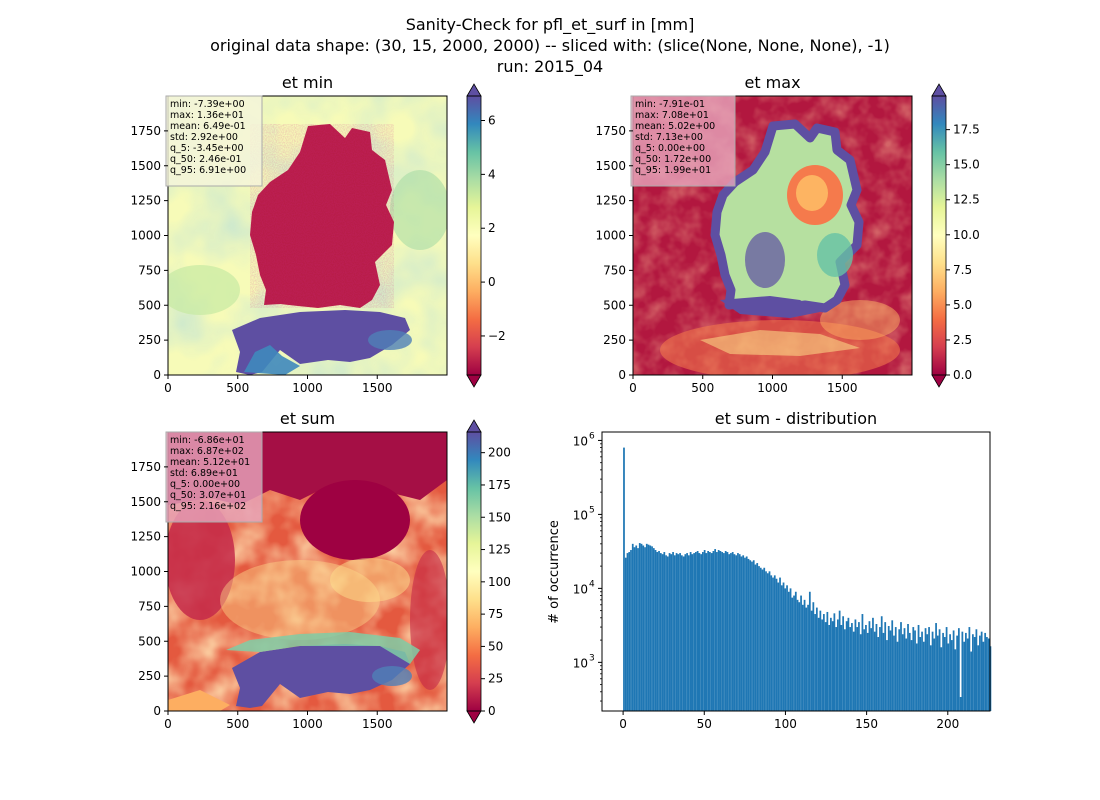 The image size is (1100, 800). Describe the element at coordinates (592, 510) in the screenshot. I see `y-tick-exponent: 5` at that location.